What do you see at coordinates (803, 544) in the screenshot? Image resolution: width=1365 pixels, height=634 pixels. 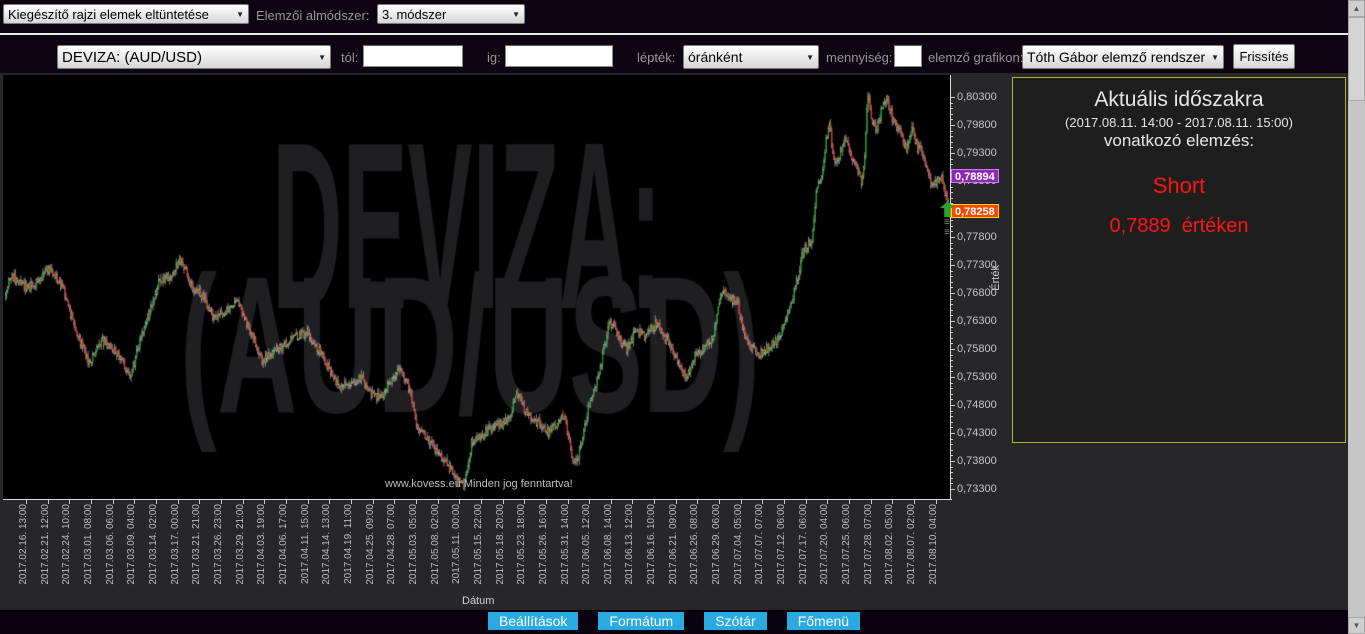 I see `x-tick-label: 2017.07.17. 06:00` at bounding box center [803, 544].